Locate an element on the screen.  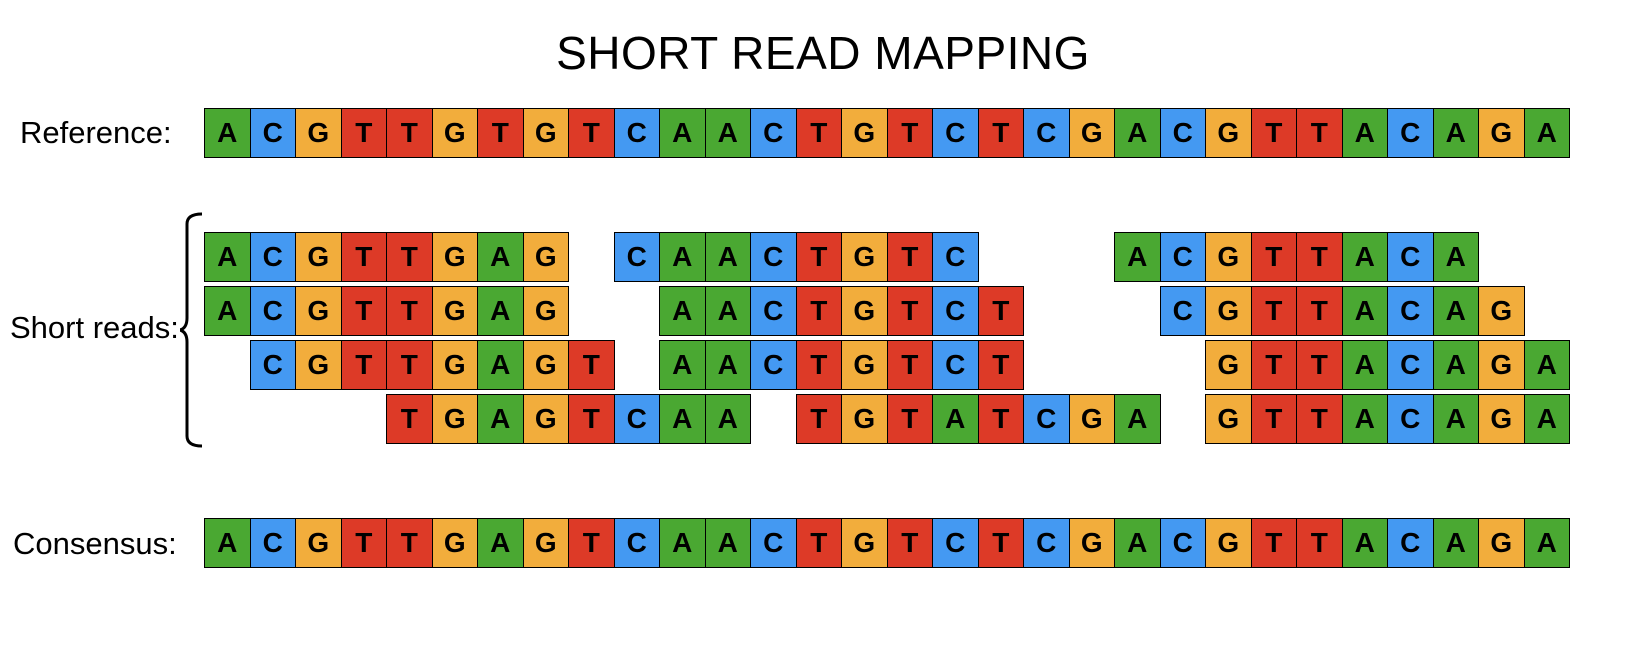
consensus-label: Consensus: is located at coordinates (95, 543).